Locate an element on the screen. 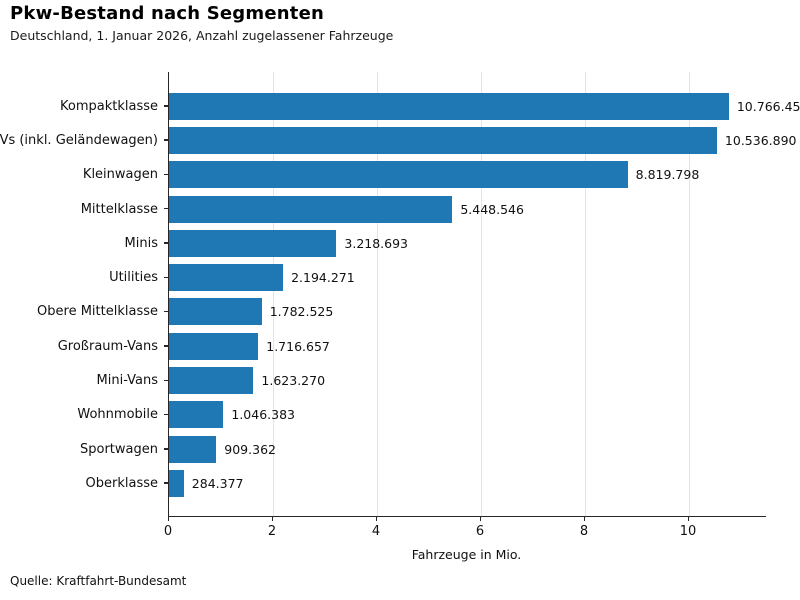  category-label: Kompaktklasse is located at coordinates (109, 106).